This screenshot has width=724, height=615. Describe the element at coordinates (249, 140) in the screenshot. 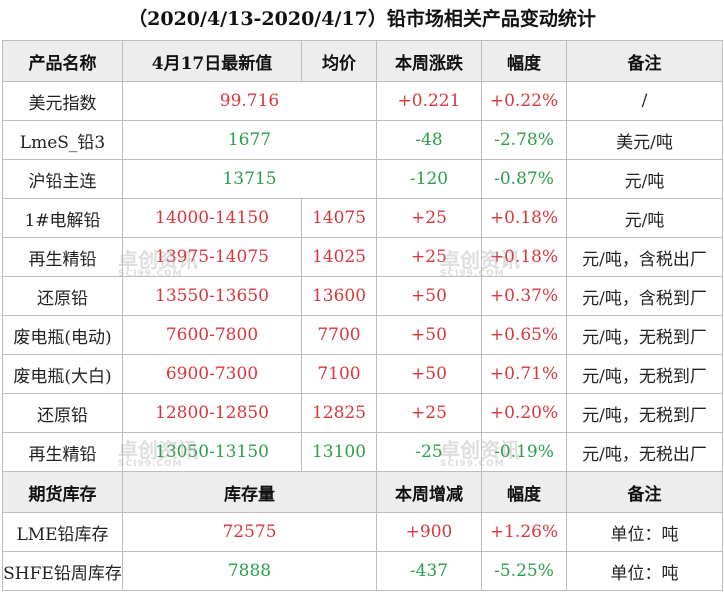

I see `latest-value: 1677` at that location.